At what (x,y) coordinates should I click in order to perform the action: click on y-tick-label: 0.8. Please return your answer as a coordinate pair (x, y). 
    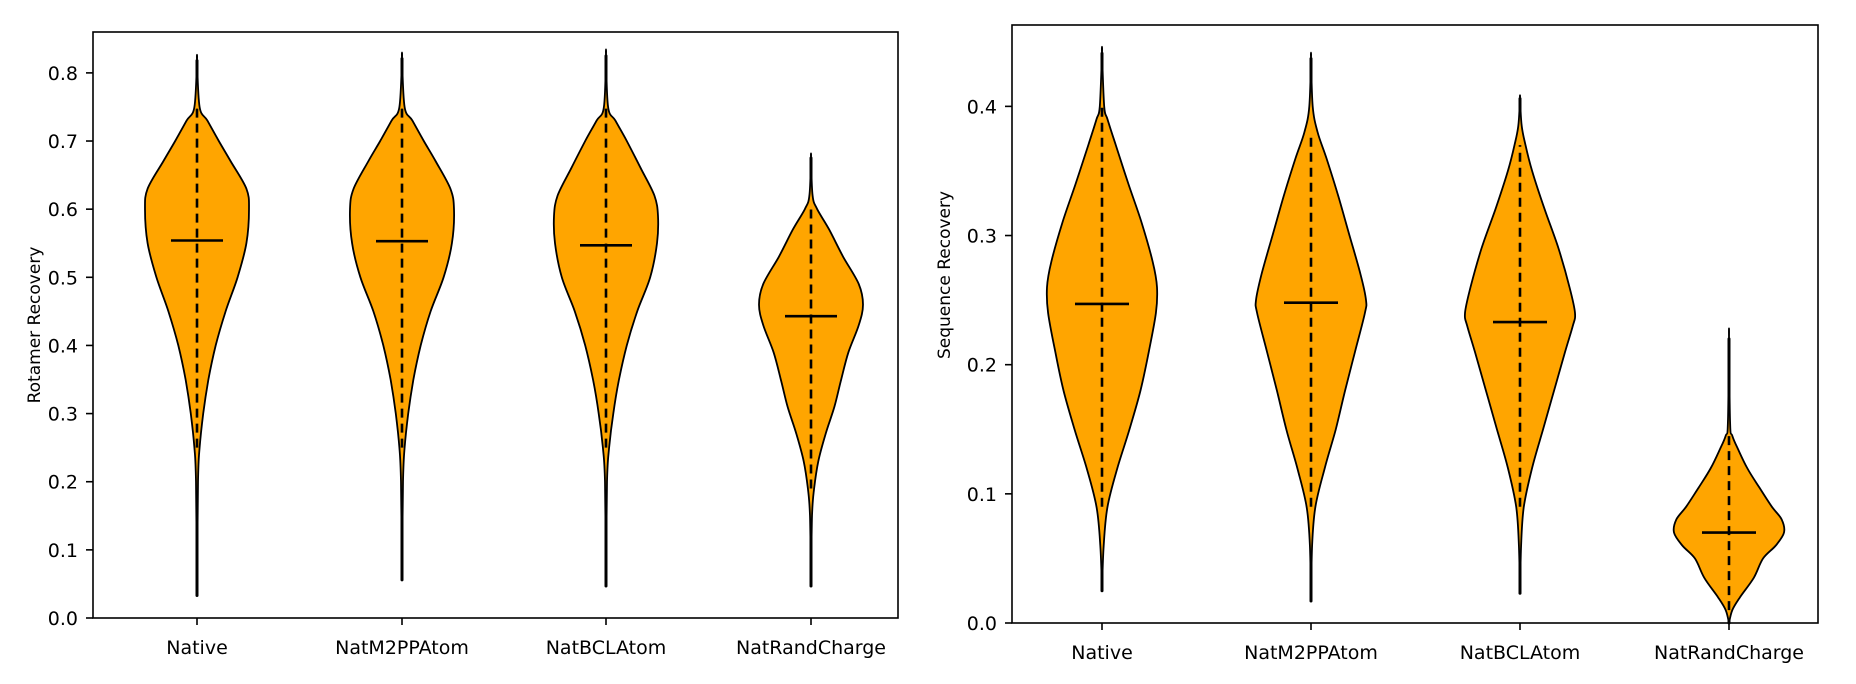
    Looking at the image, I should click on (63, 74).